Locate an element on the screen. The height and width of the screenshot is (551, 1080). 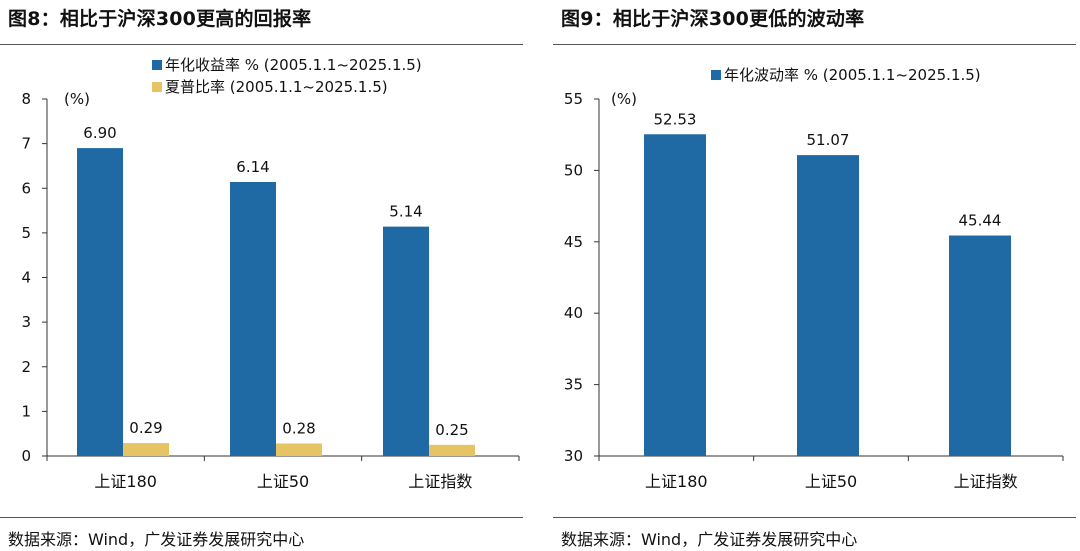
figure-title: 图8：相比于沪深300更高的回报率 is located at coordinates (160, 19).